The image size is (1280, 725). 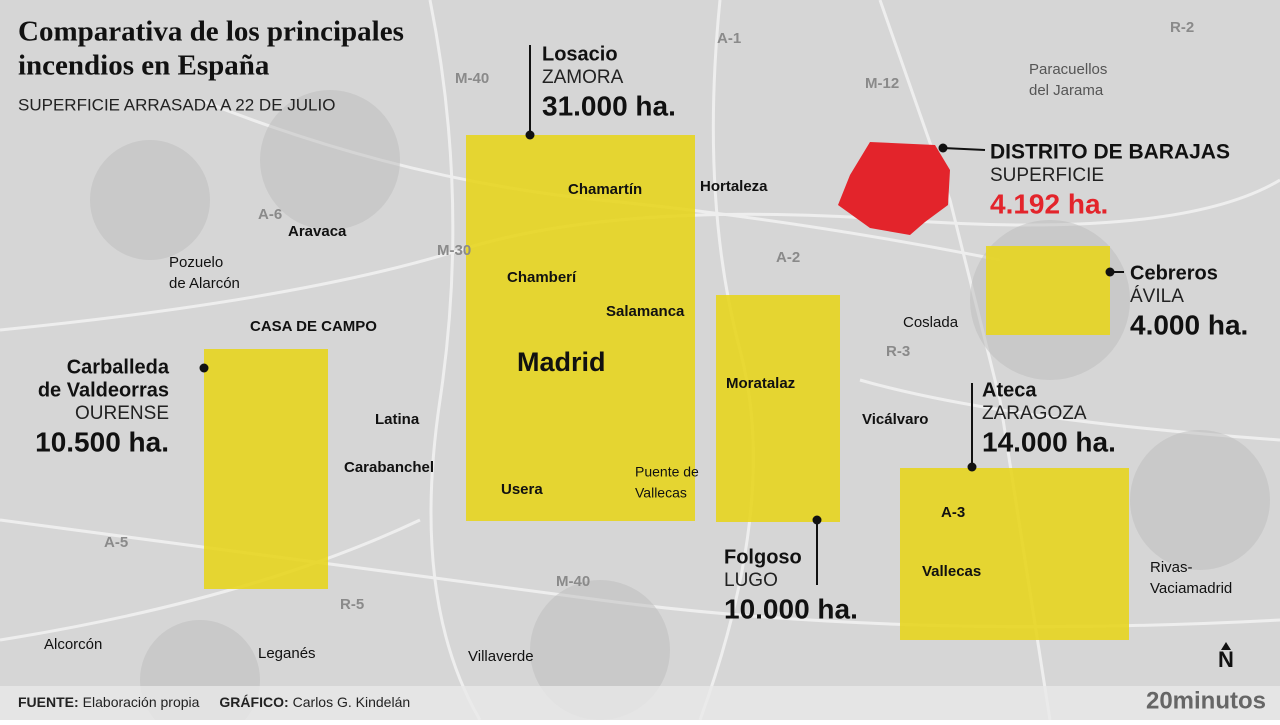 I want to click on fire-province: LUGO, so click(x=751, y=580).